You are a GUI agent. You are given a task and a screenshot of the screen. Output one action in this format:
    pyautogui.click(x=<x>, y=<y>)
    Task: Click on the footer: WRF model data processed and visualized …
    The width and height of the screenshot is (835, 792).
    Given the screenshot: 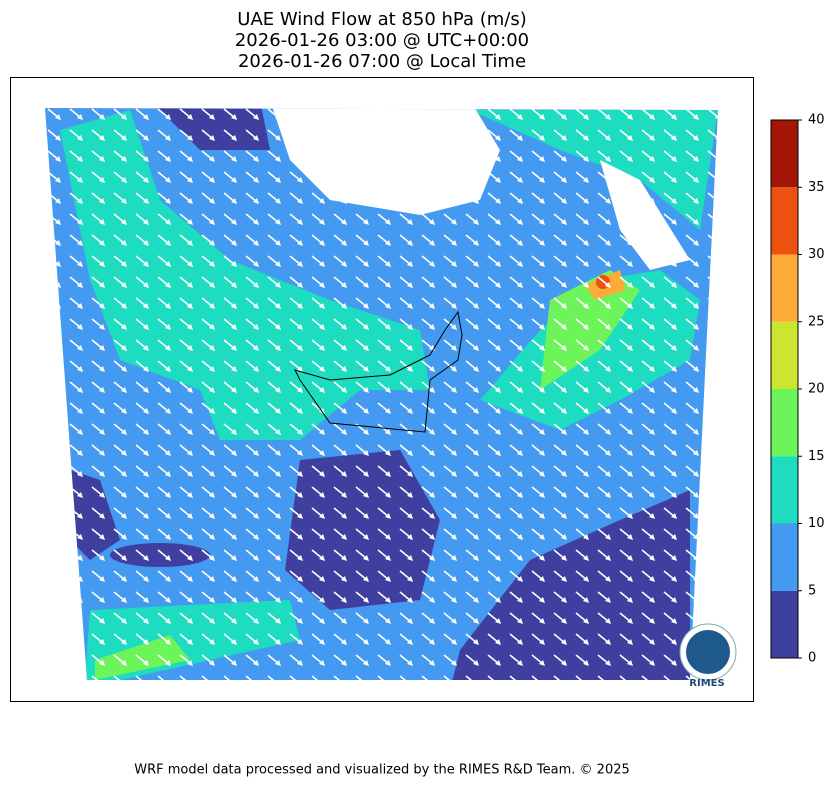 What is the action you would take?
    pyautogui.click(x=382, y=770)
    